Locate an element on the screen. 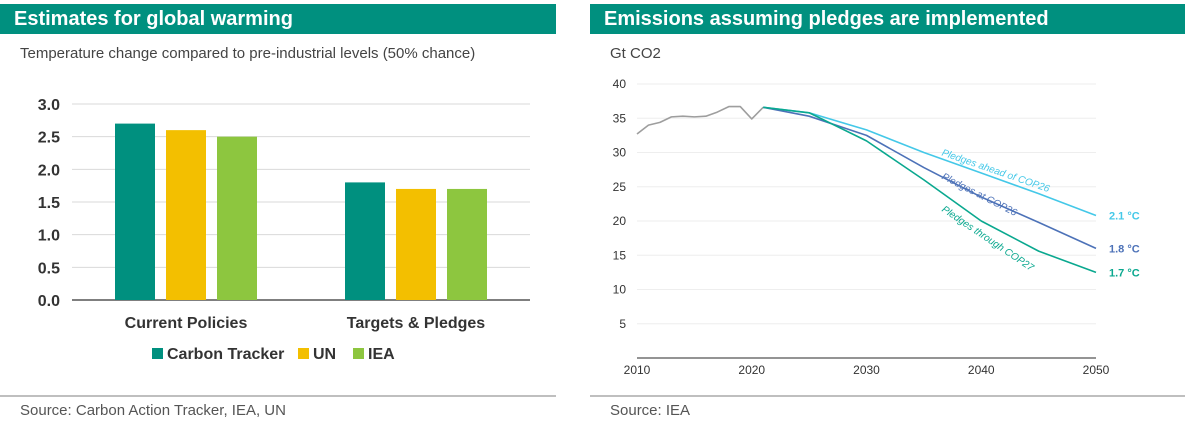 This screenshot has height=427, width=1185. x-tick-label: 2010 is located at coordinates (637, 370).